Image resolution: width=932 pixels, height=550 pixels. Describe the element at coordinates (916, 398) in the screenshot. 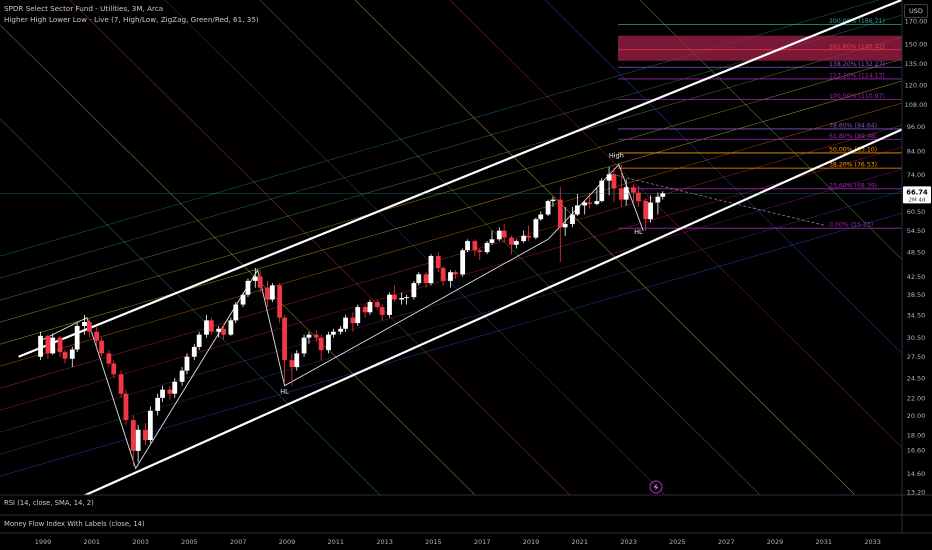

I see `price-tick-label: 22.00` at that location.